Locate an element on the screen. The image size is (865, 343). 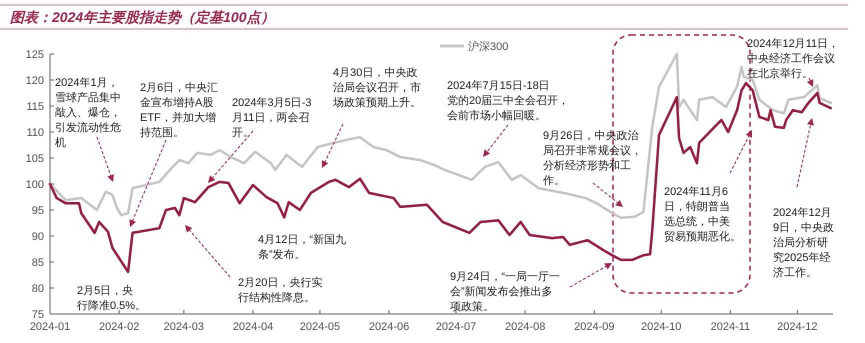
y-tick-label: 75 is located at coordinates (38, 315).